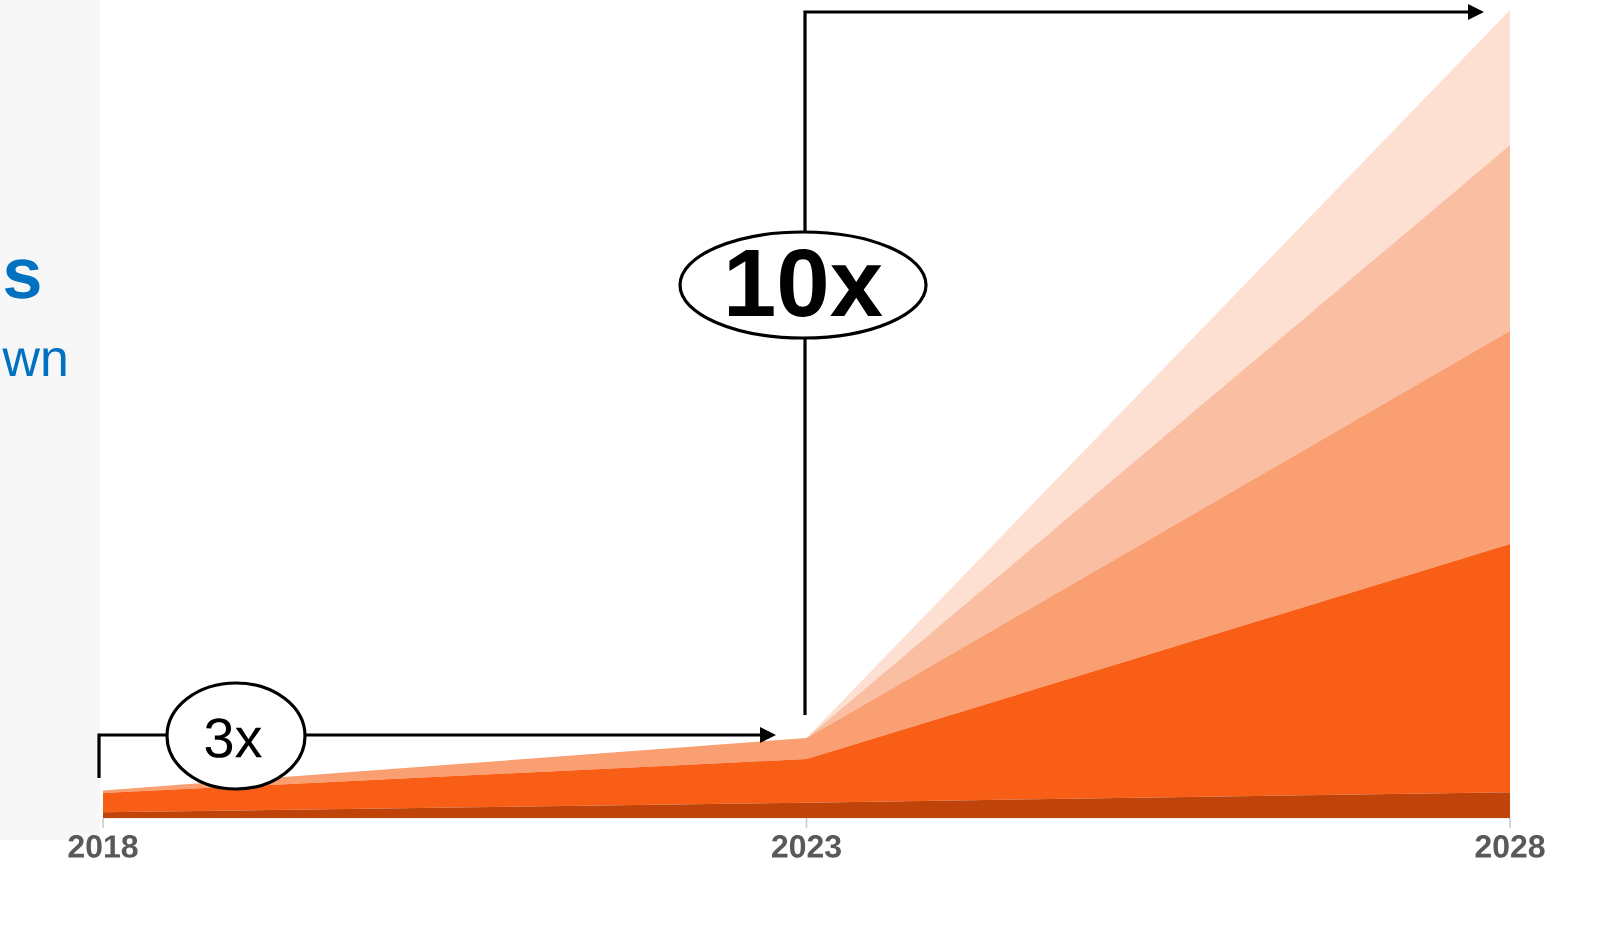 Image resolution: width=1600 pixels, height=928 pixels. Describe the element at coordinates (34, 362) in the screenshot. I see `text: wn` at that location.